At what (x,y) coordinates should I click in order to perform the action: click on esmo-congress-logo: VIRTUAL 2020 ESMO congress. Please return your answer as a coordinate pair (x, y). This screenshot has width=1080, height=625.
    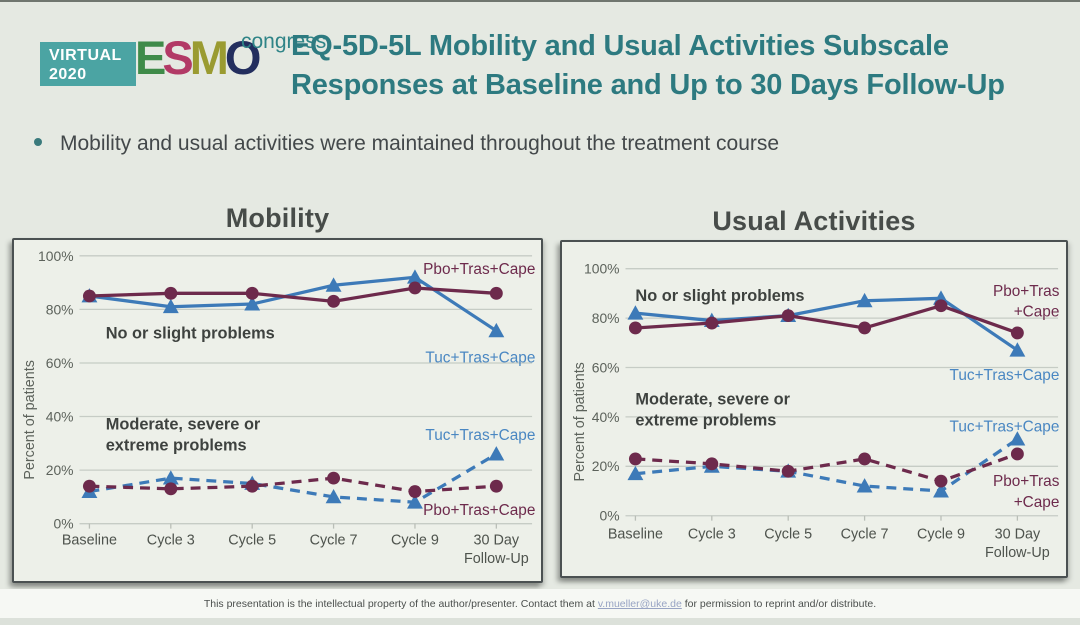
    Looking at the image, I should click on (200, 65).